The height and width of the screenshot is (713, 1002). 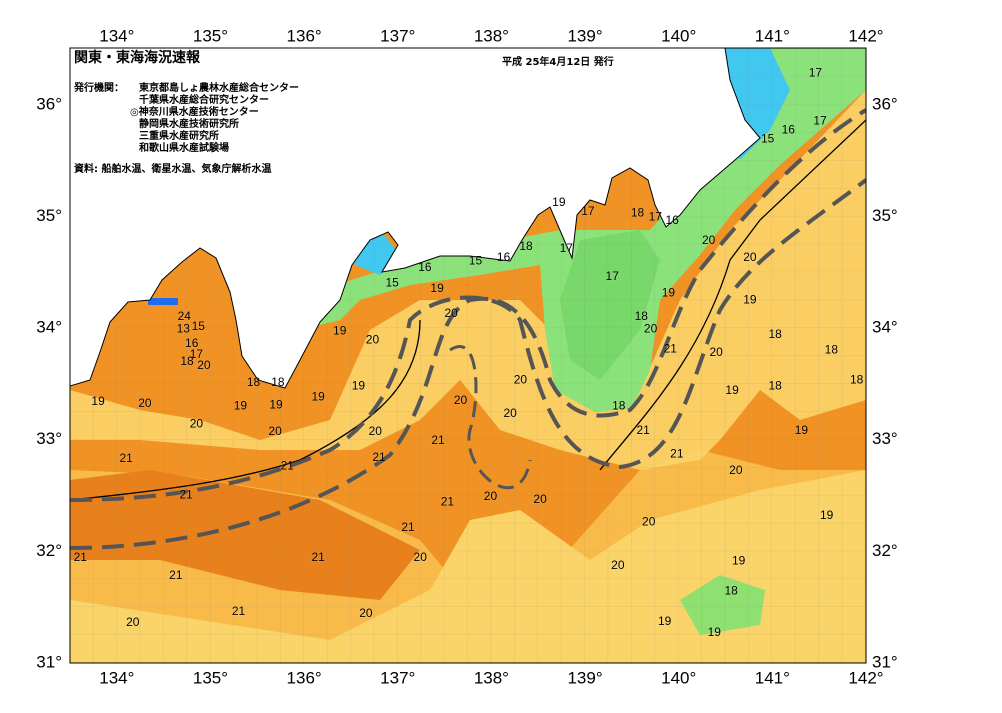 I want to click on agency: 和歌山県水産試験場, so click(x=183, y=147).